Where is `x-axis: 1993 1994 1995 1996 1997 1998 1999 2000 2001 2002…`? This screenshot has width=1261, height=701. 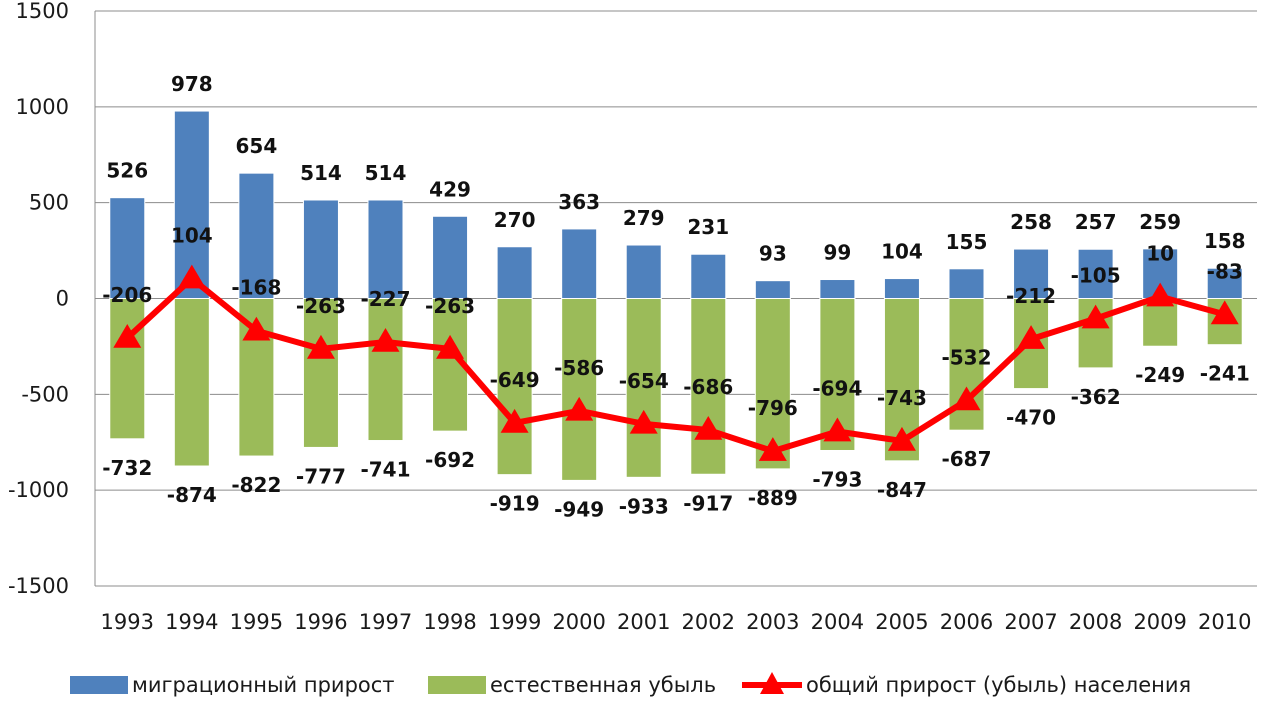
x-axis: 1993 1994 1995 1996 1997 1998 1999 2000 2001 2002… is located at coordinates (676, 622).